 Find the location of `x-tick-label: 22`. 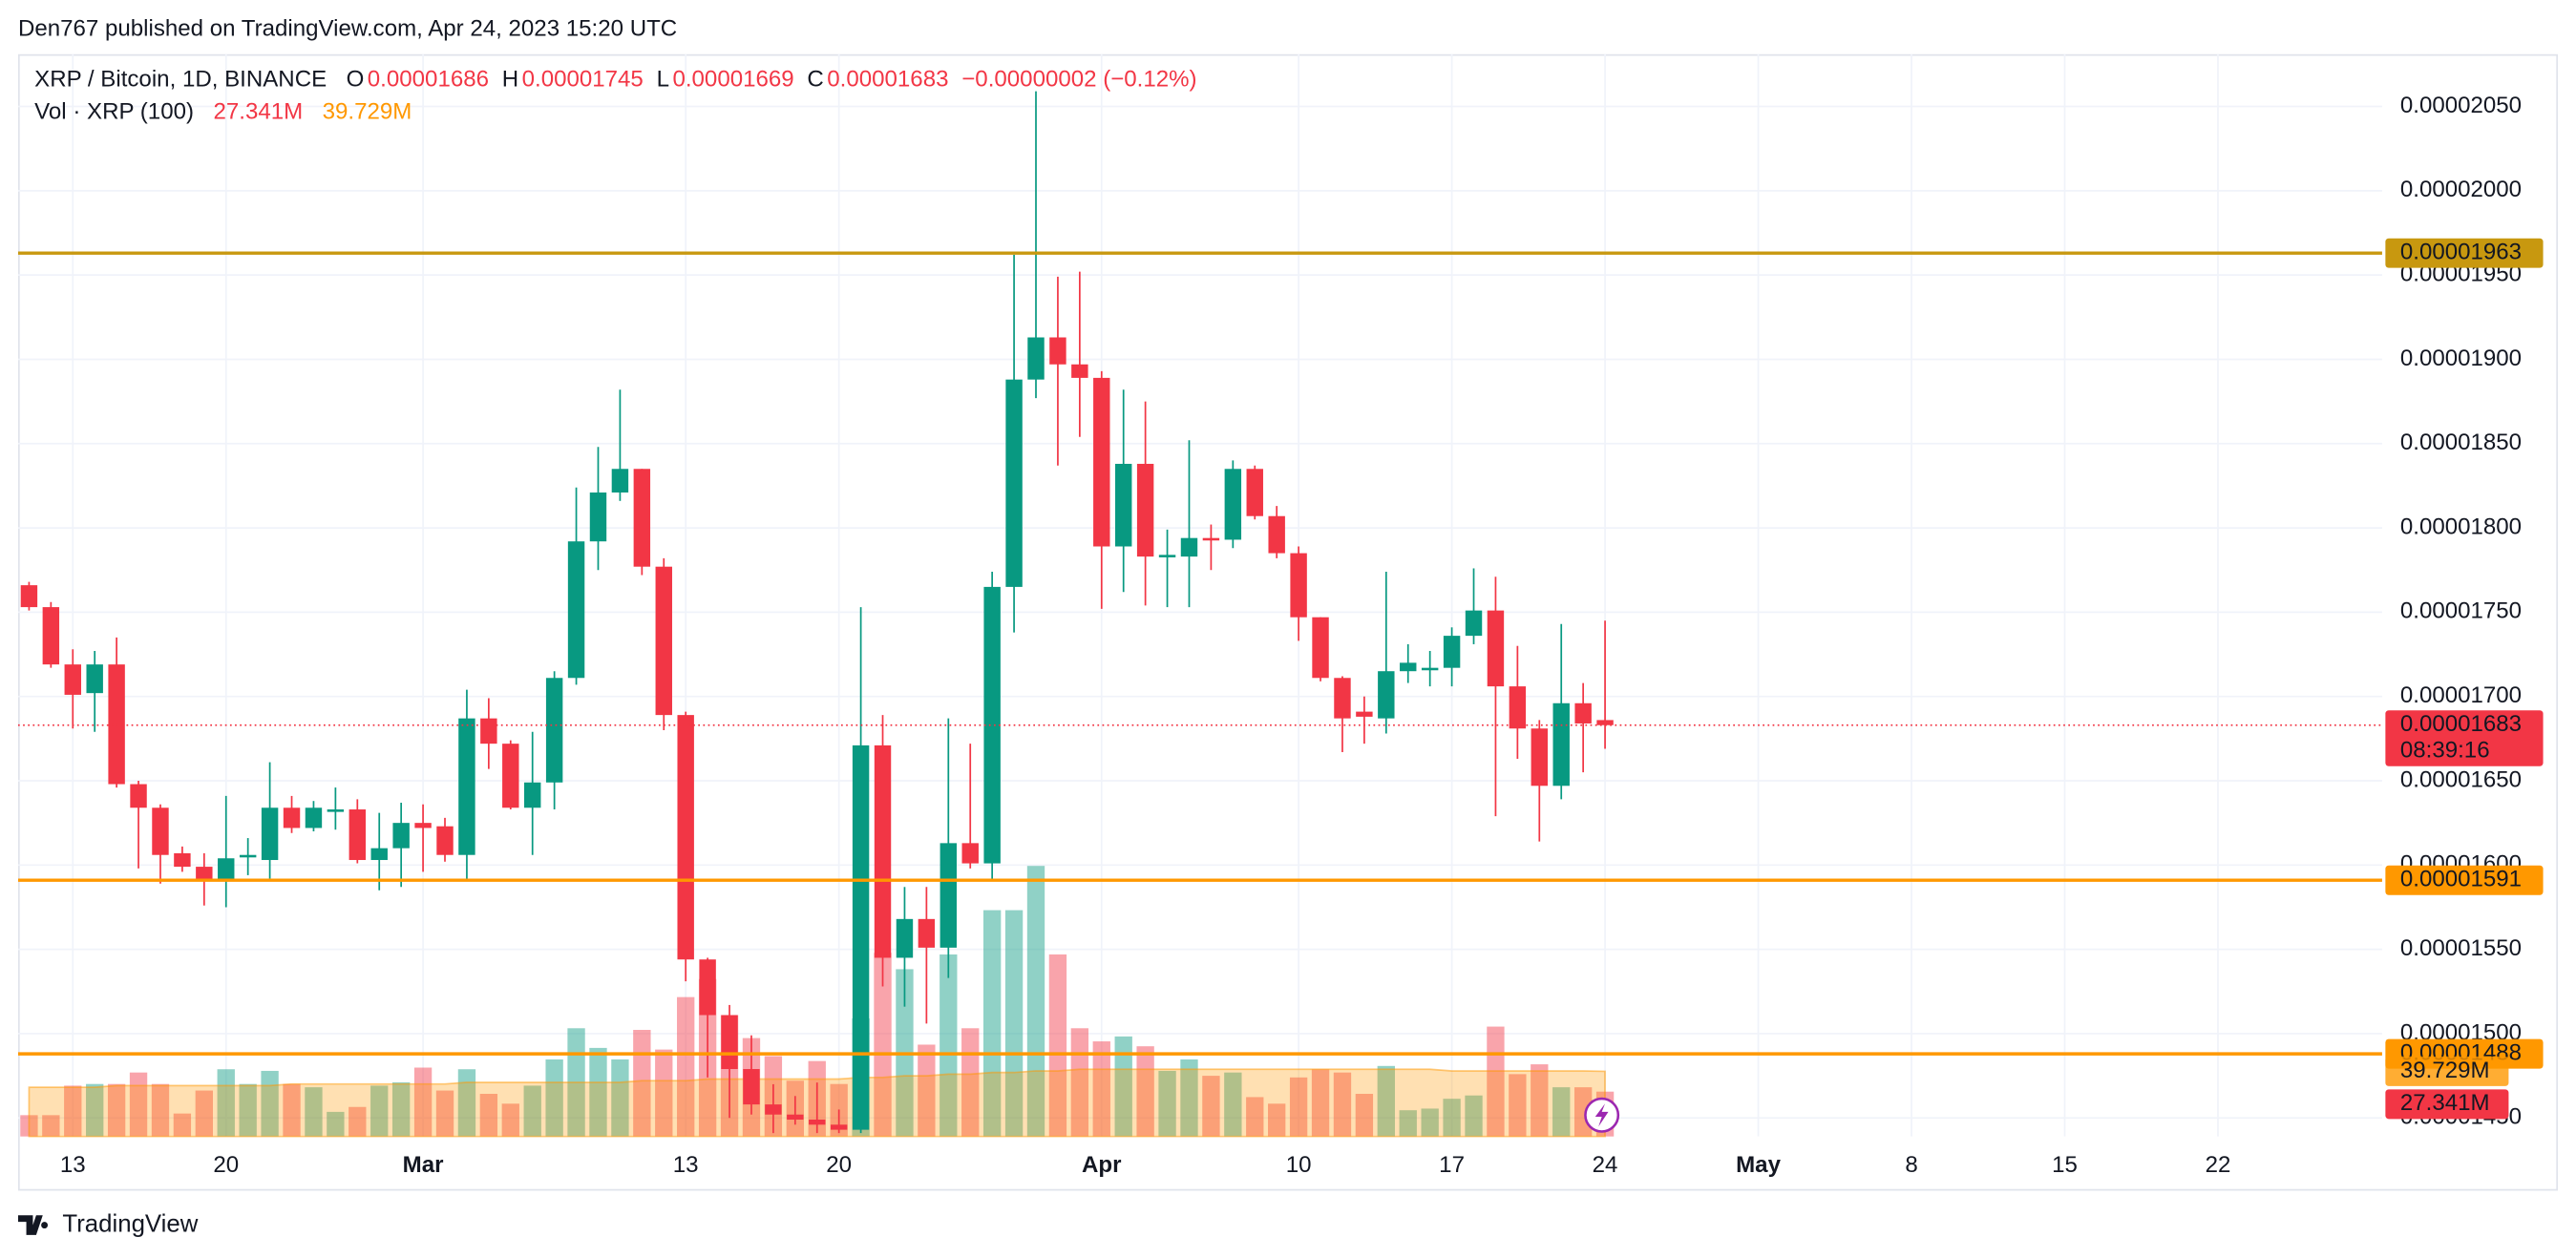

x-tick-label: 22 is located at coordinates (2218, 1165).